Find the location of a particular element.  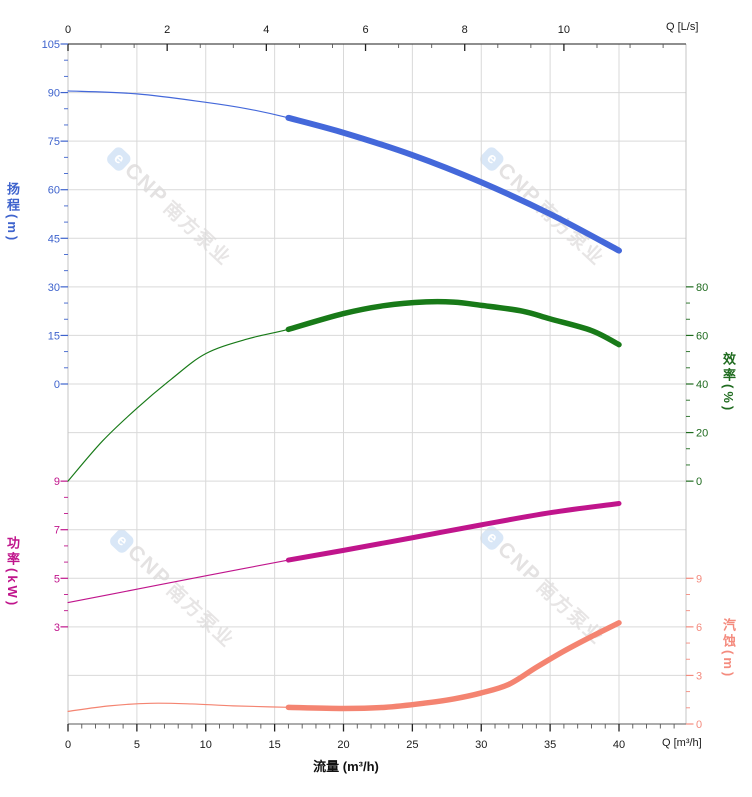

svg-text: 105 is located at coordinates (51, 45).